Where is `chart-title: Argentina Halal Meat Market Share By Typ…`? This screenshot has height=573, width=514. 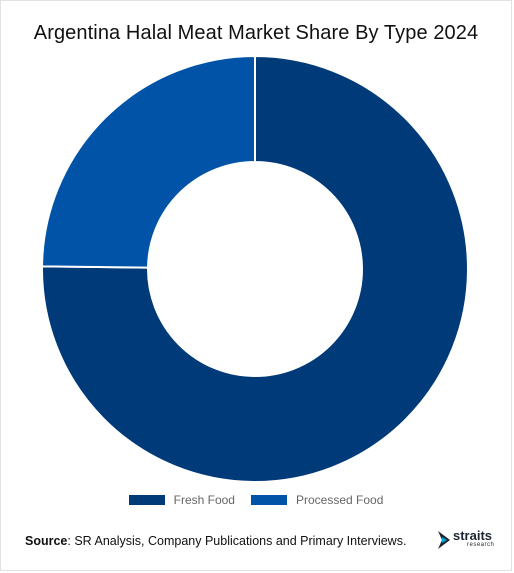
chart-title: Argentina Halal Meat Market Share By Typ… is located at coordinates (256, 33).